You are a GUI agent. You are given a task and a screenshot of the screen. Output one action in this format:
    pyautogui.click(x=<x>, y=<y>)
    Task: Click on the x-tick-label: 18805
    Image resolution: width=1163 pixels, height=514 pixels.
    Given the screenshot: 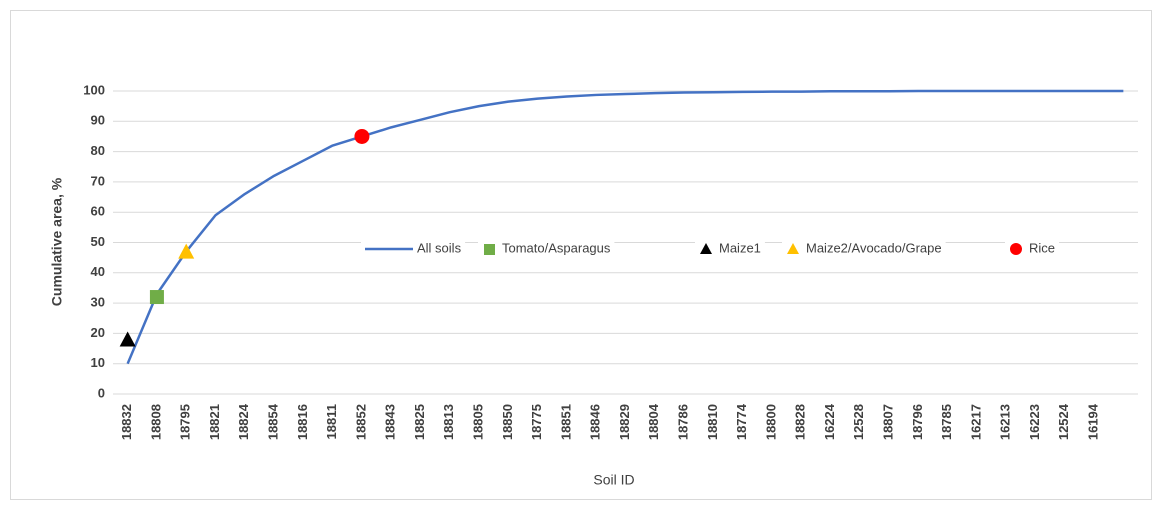 What is the action you would take?
    pyautogui.click(x=478, y=422)
    